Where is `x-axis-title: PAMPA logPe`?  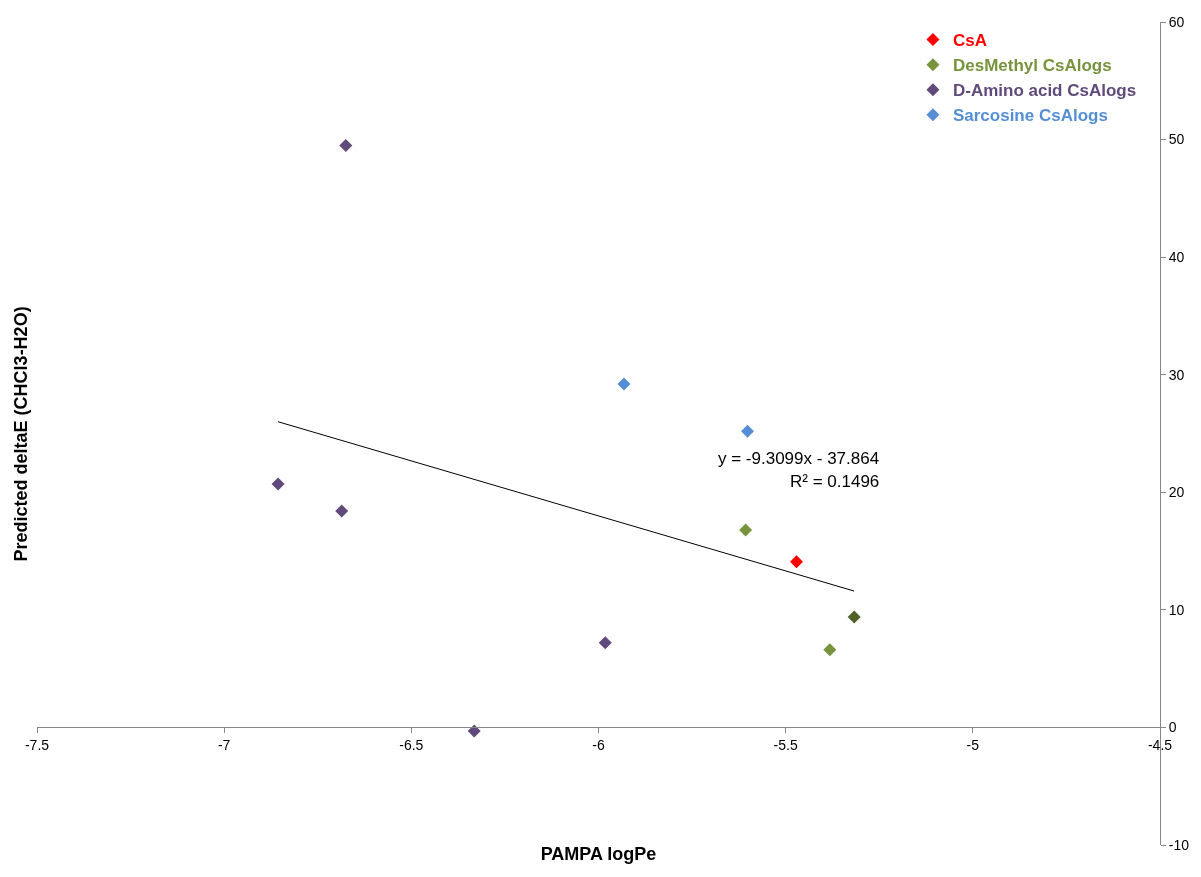 x-axis-title: PAMPA logPe is located at coordinates (598, 854).